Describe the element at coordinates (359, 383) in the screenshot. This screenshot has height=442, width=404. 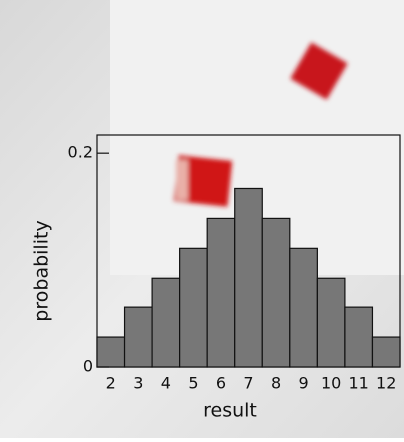
I see `x-tick-label: 11` at that location.